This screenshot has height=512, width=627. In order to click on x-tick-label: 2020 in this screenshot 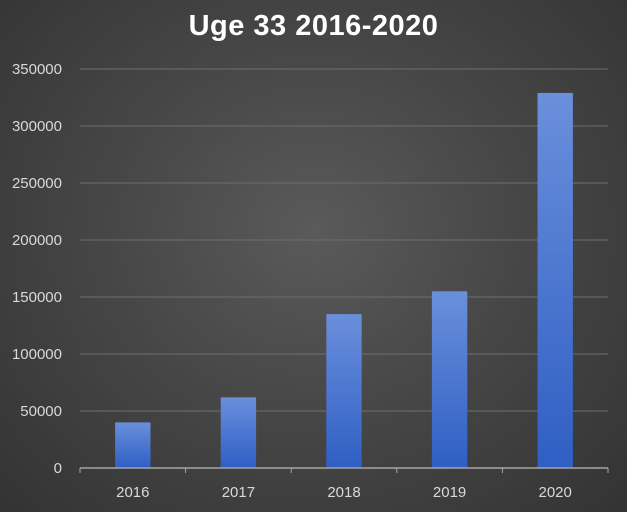, I will do `click(555, 492)`.